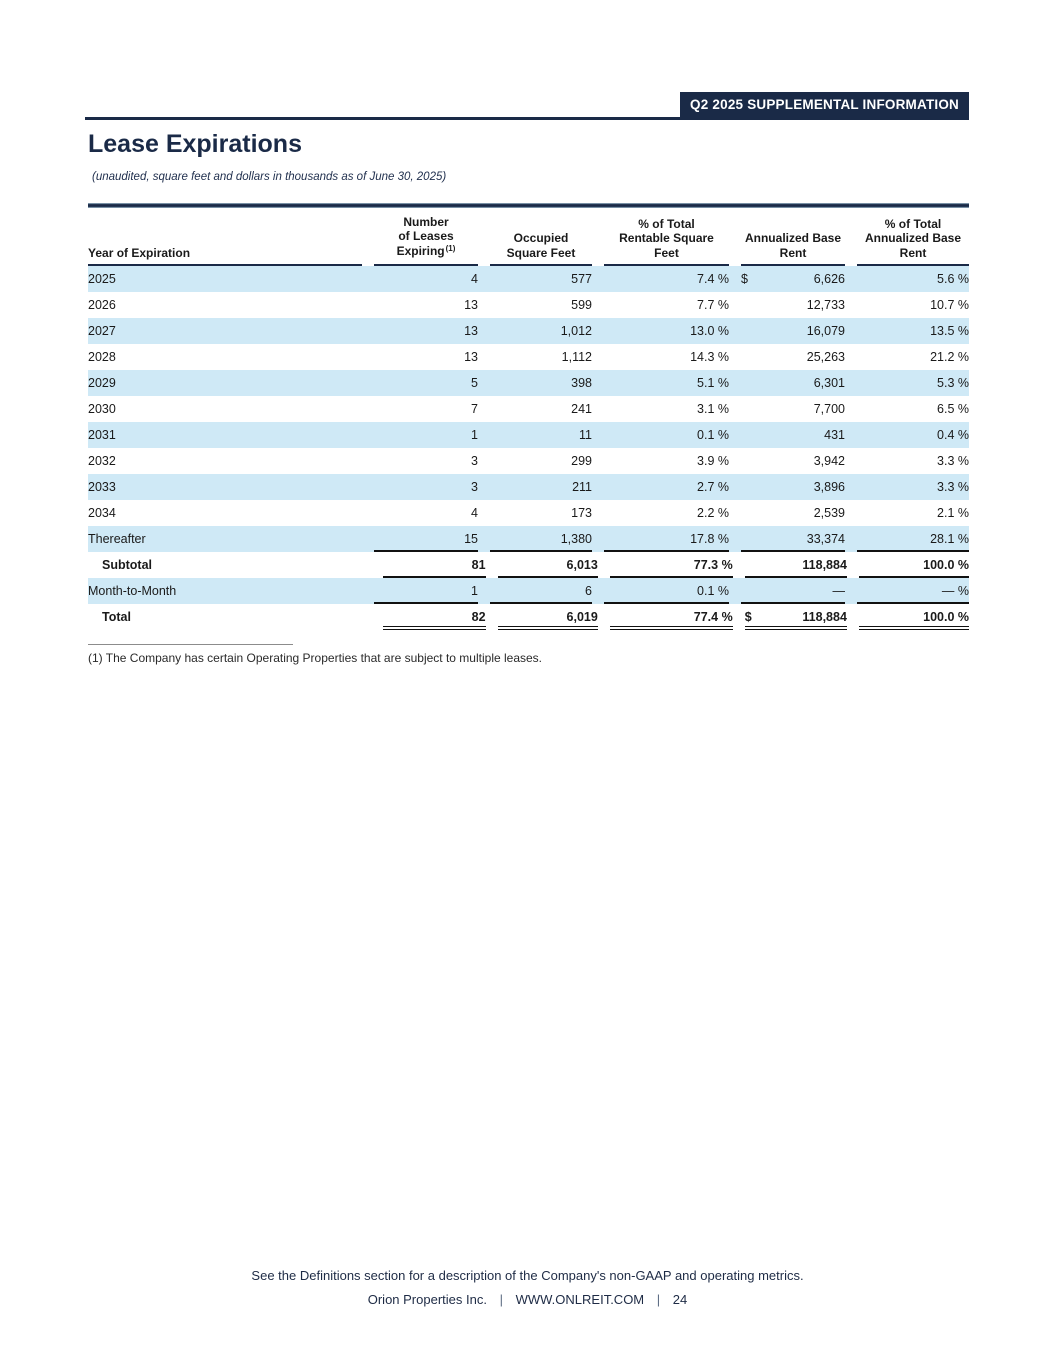 This screenshot has width=1055, height=1365. I want to click on cell-pct-annualized: 13.5 %, so click(949, 331).